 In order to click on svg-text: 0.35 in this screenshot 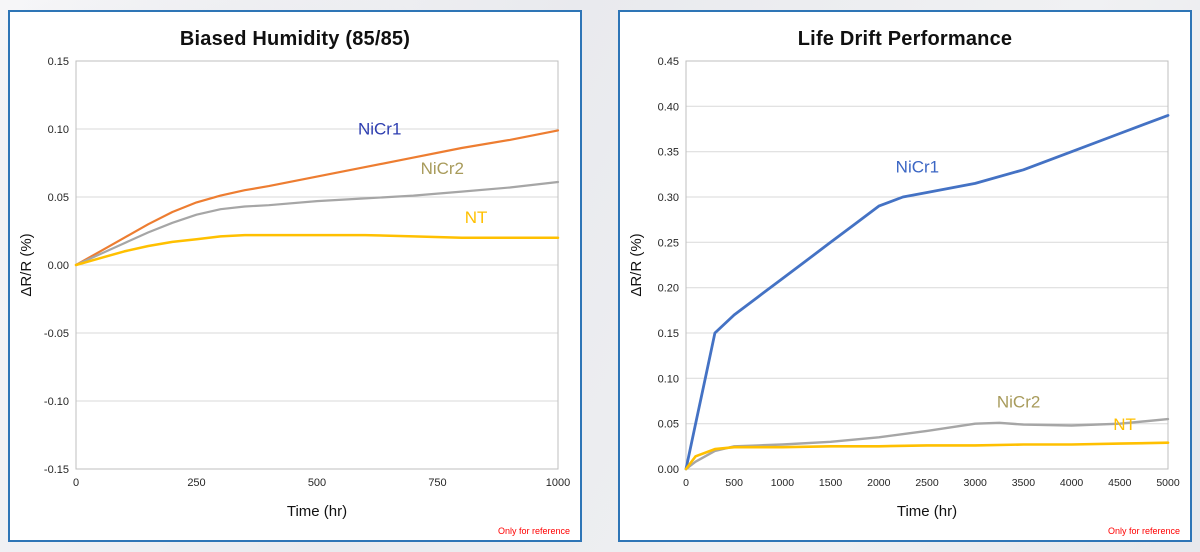, I will do `click(668, 153)`.